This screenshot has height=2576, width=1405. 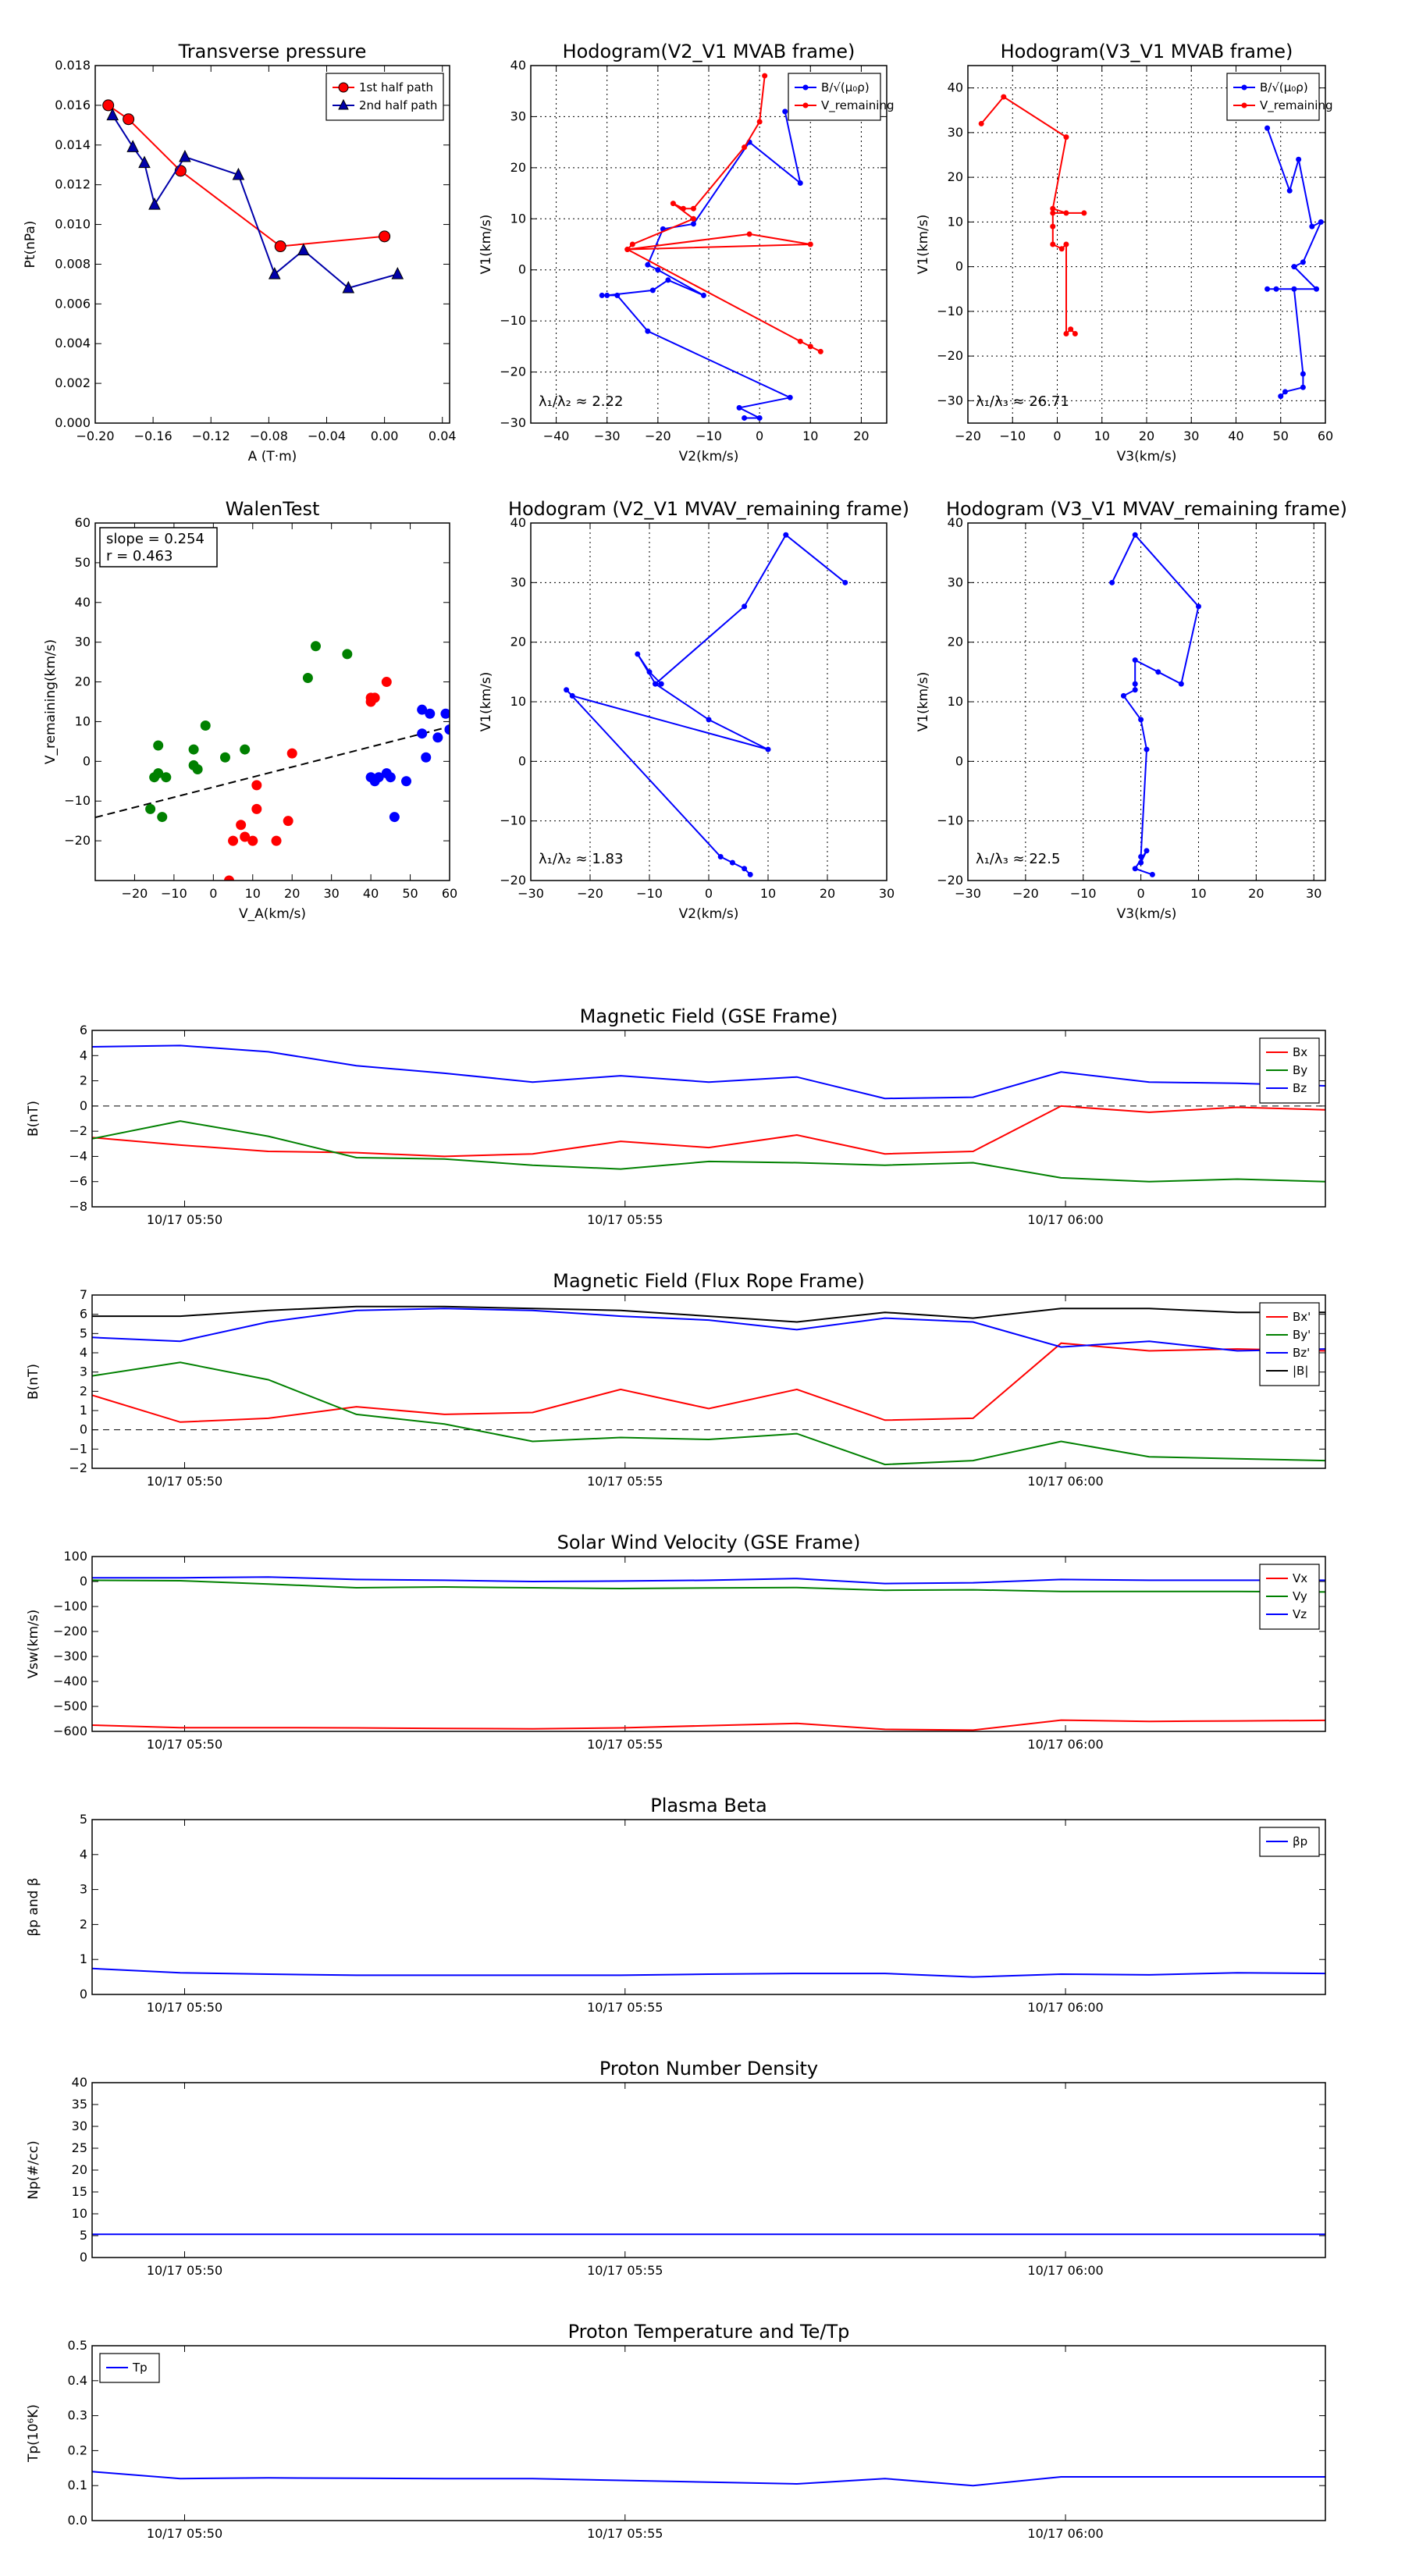 I want to click on chart-title: Solar Wind Velocity (GSE Frame), so click(x=709, y=1542).